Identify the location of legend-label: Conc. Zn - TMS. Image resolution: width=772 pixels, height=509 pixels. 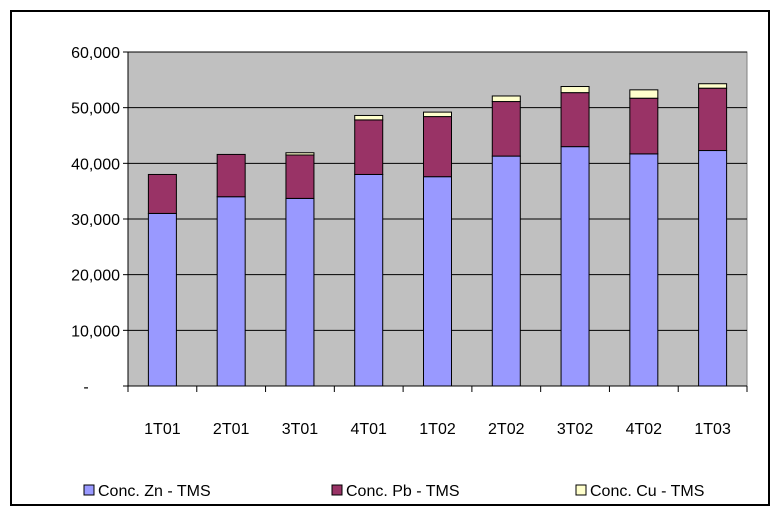
(154, 491).